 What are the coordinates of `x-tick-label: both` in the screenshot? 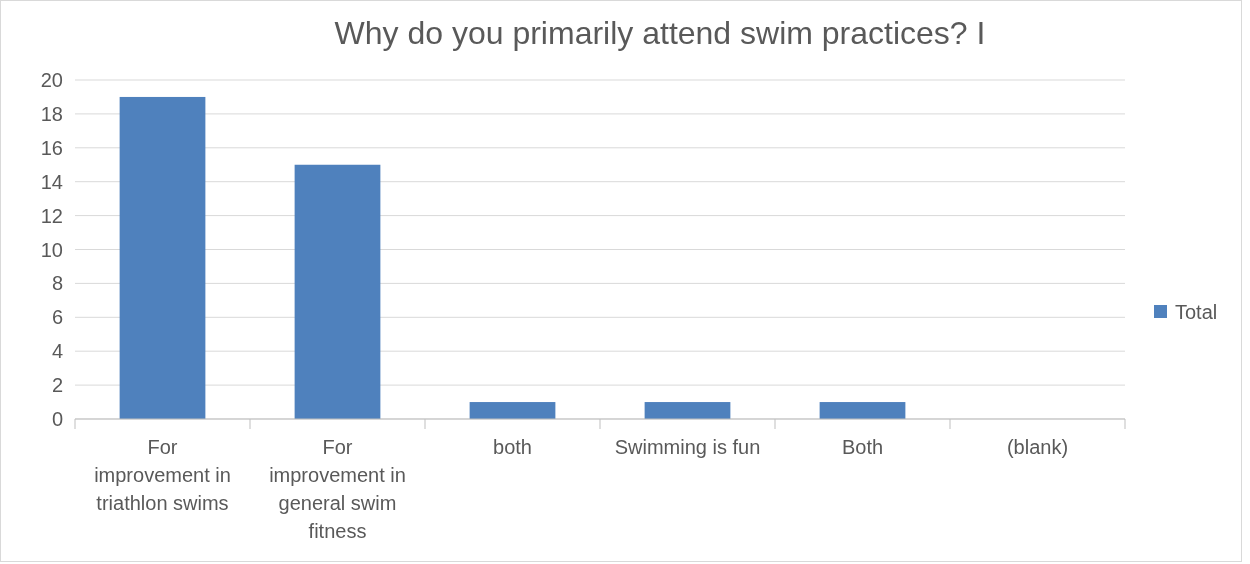 It's located at (512, 447).